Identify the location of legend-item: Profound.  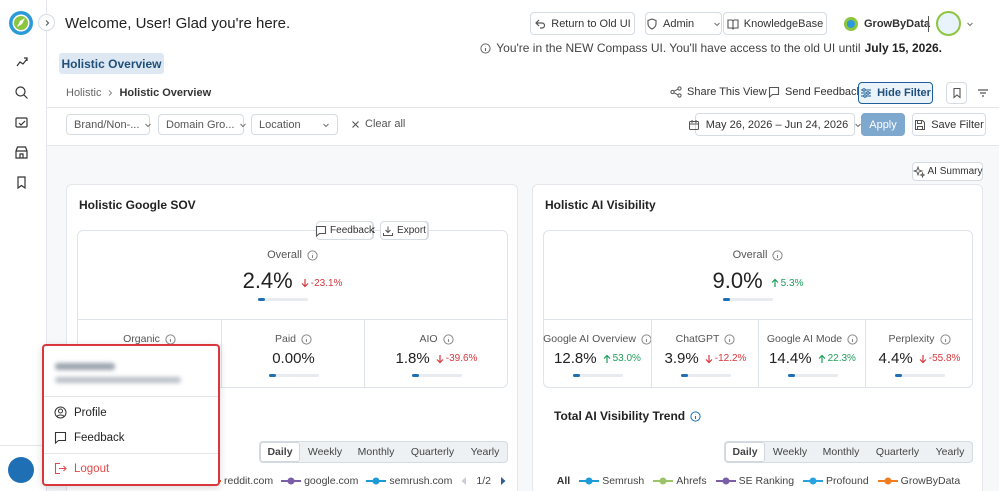
(836, 481).